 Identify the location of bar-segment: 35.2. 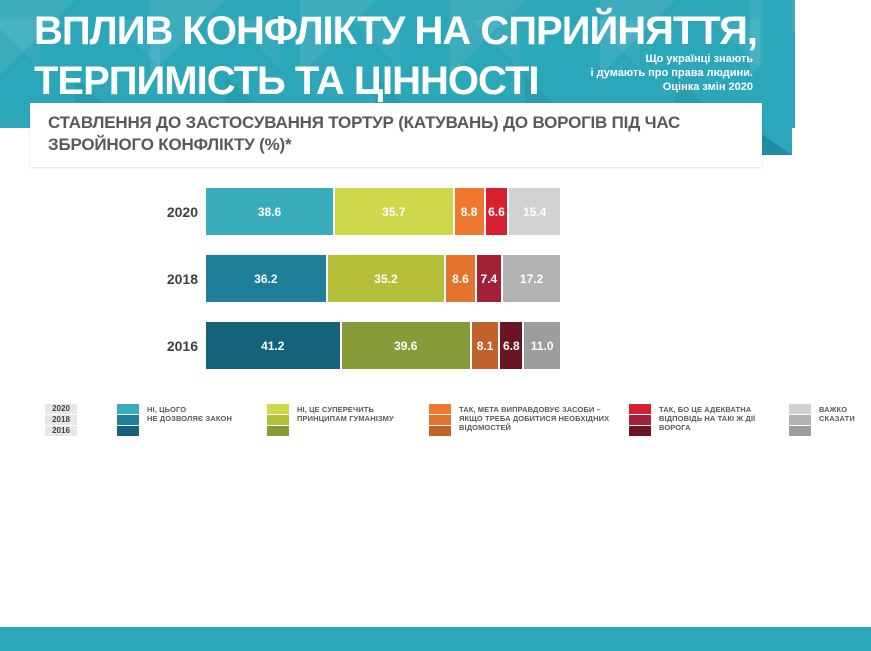
(386, 278).